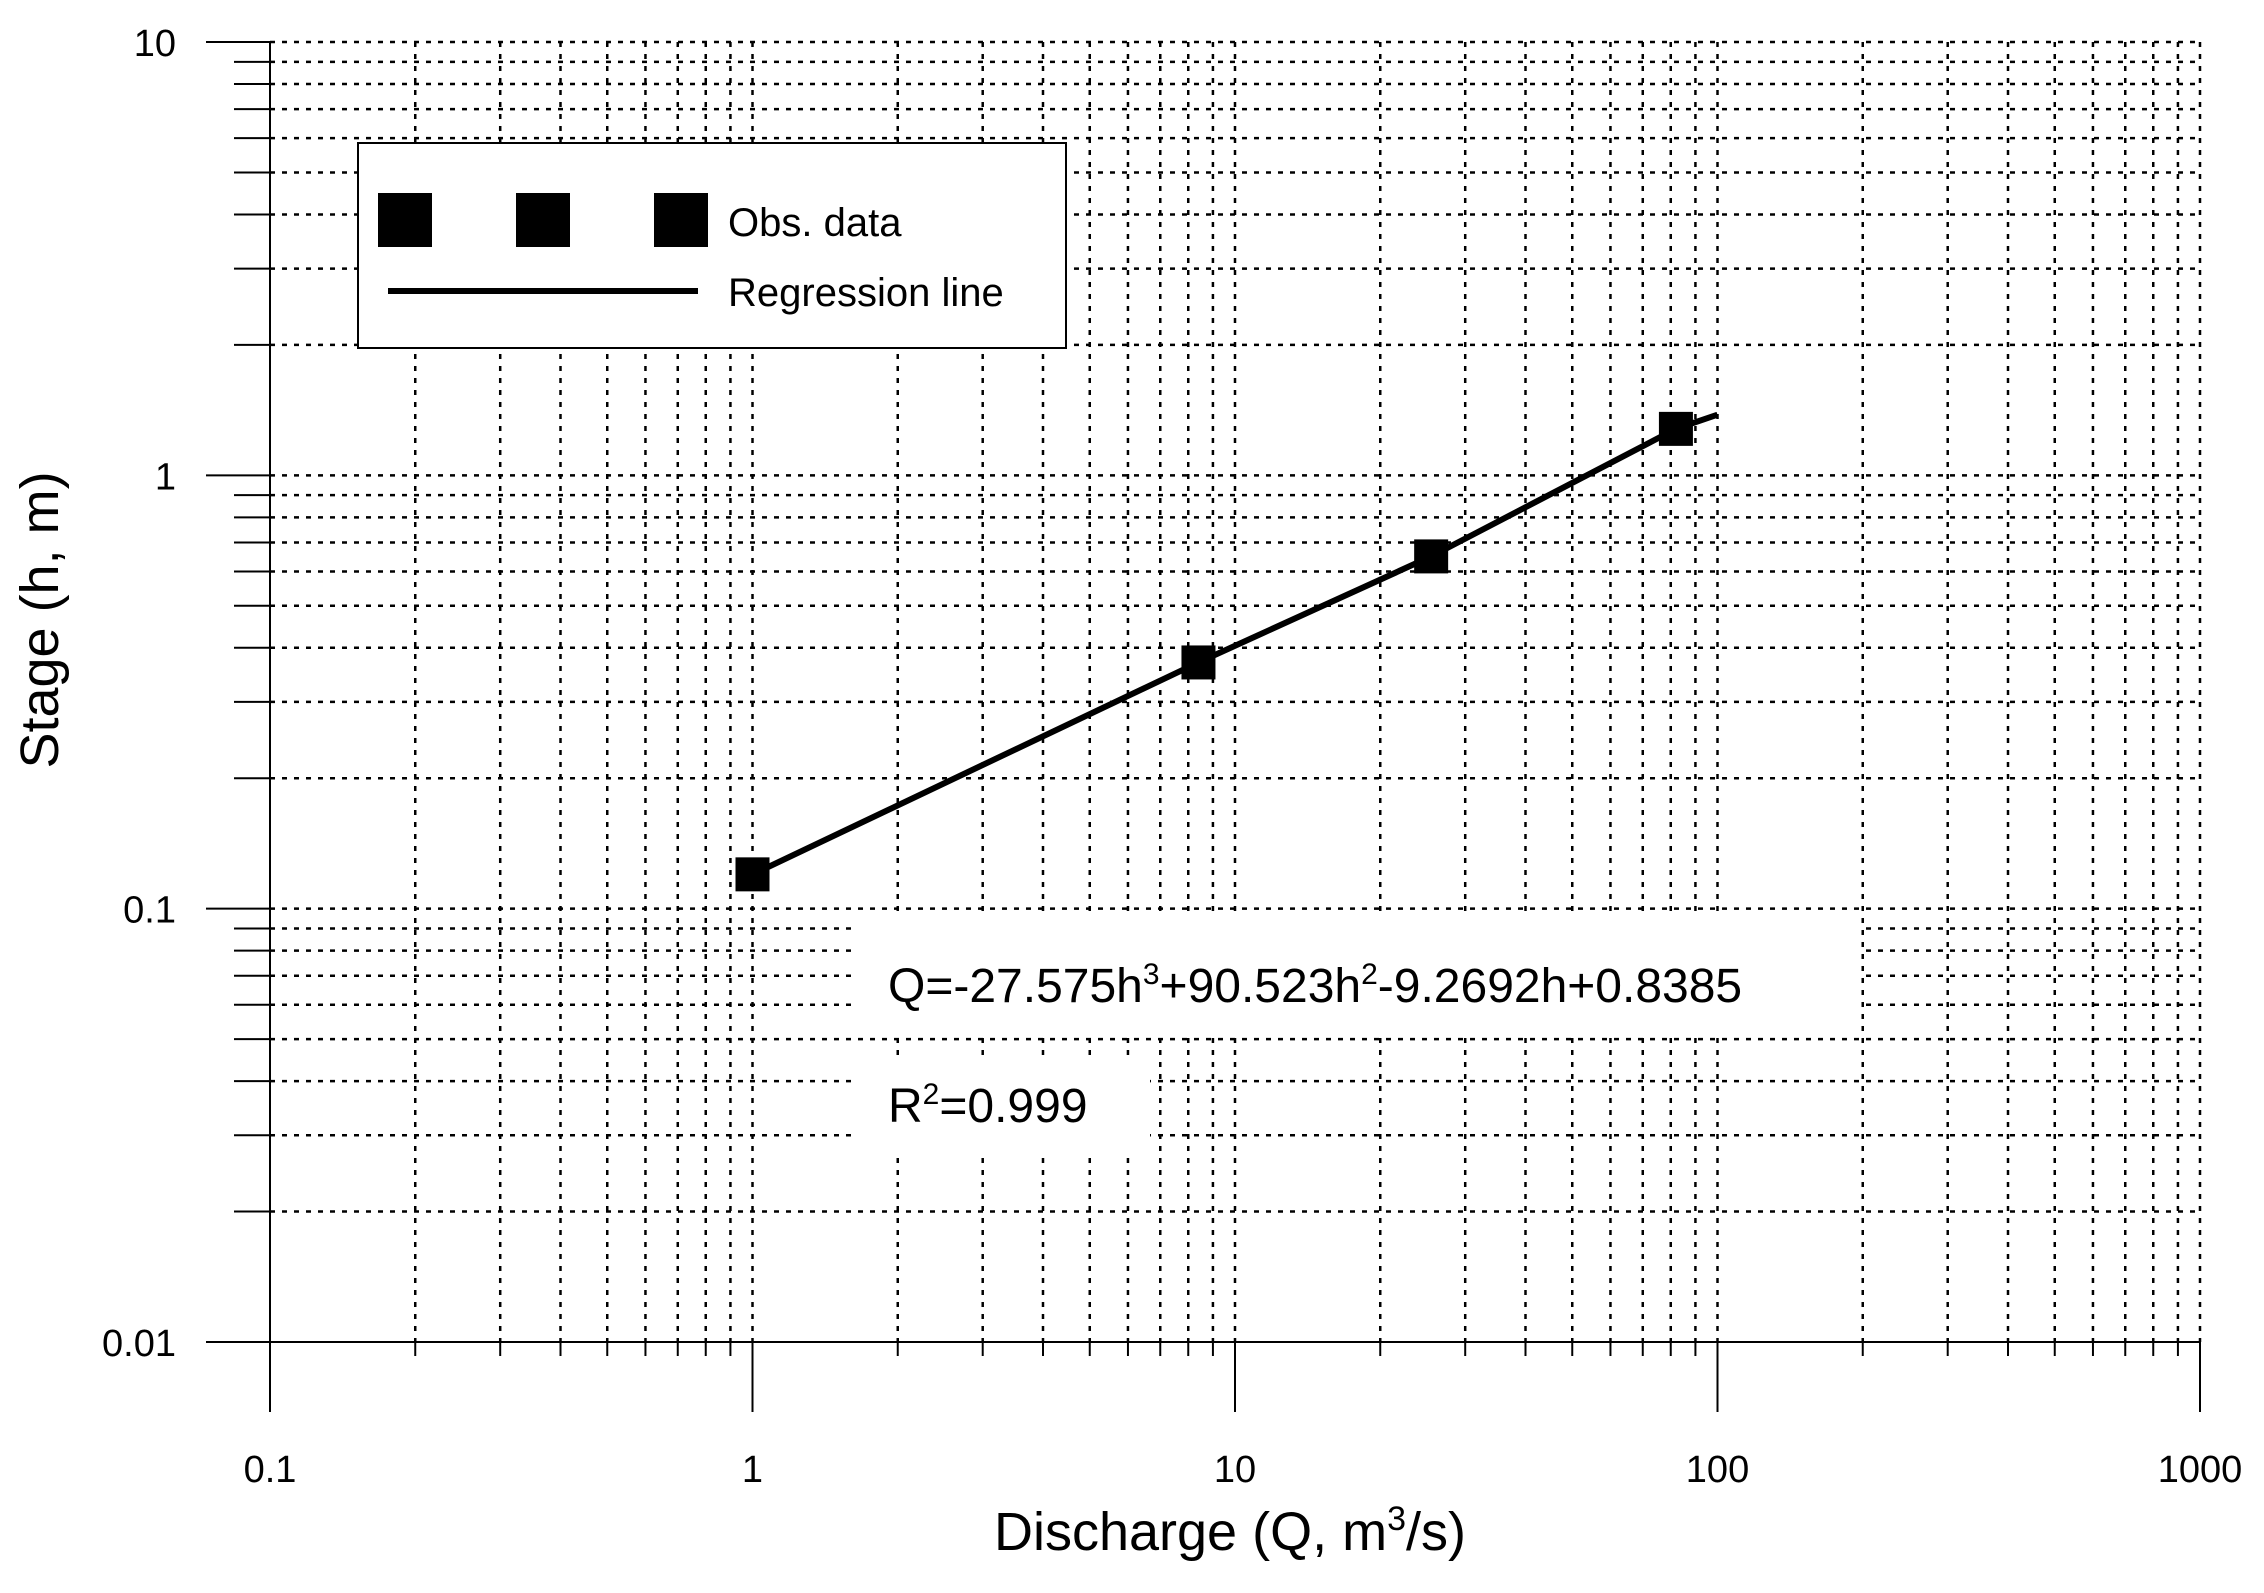 The image size is (2264, 1593). What do you see at coordinates (40, 619) in the screenshot?
I see `y-axis-title: Stage (h, m)` at bounding box center [40, 619].